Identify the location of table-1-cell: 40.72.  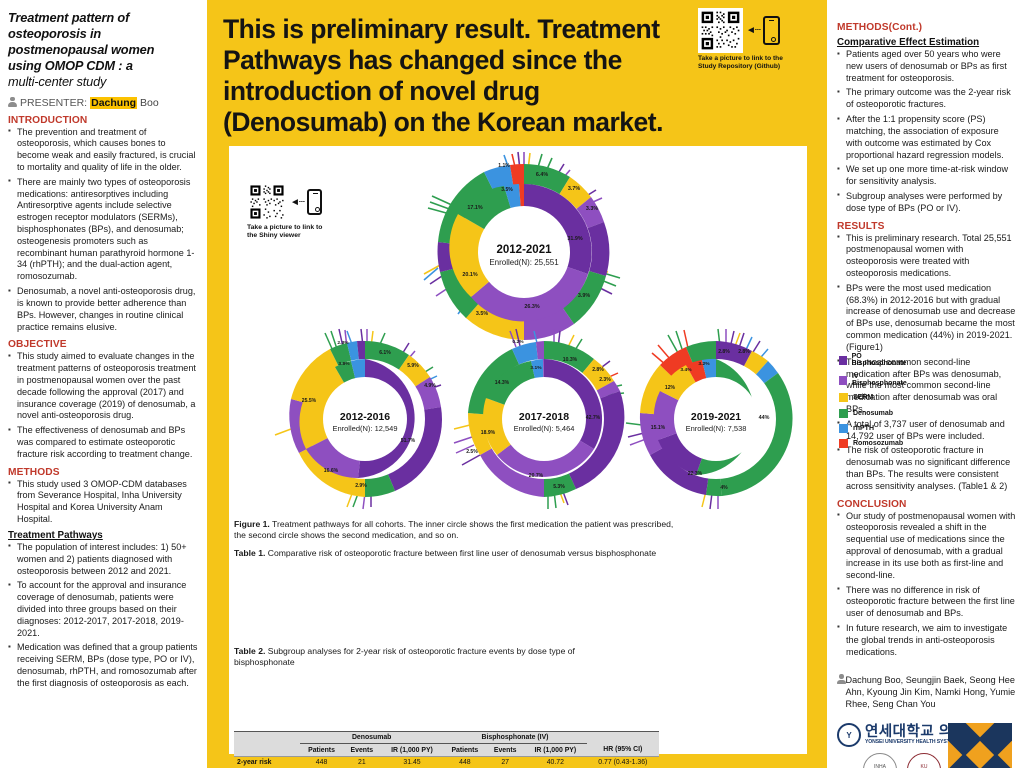
(555, 762).